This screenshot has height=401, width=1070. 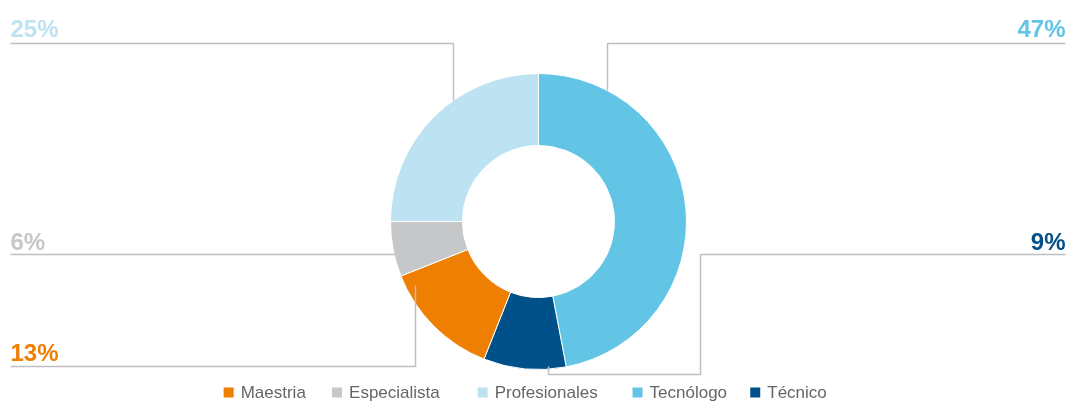 What do you see at coordinates (28, 241) in the screenshot?
I see `data-label: 6%` at bounding box center [28, 241].